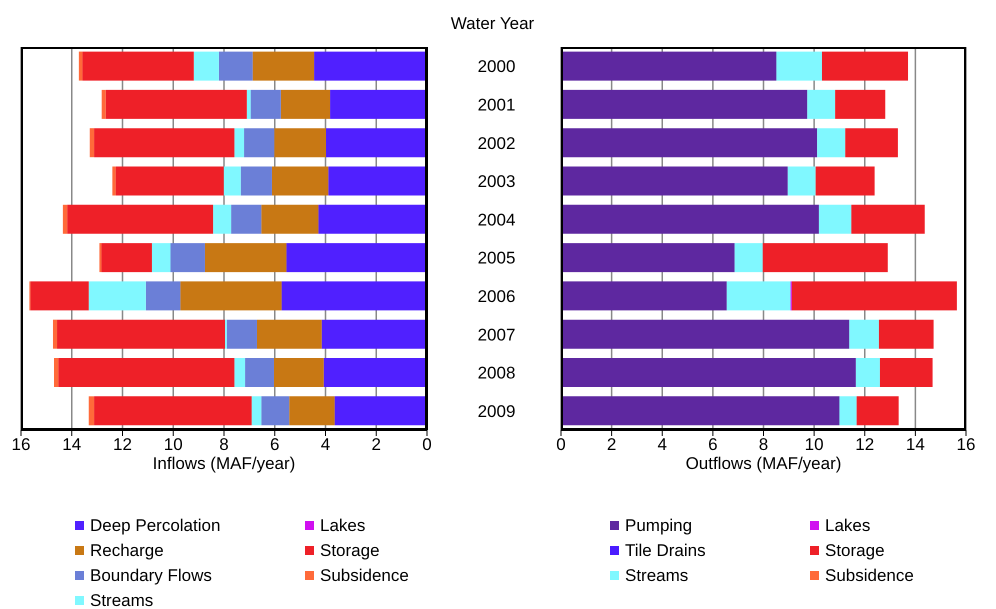 The image size is (996, 609). Describe the element at coordinates (151, 576) in the screenshot. I see `legend-label: Boundary Flows` at that location.